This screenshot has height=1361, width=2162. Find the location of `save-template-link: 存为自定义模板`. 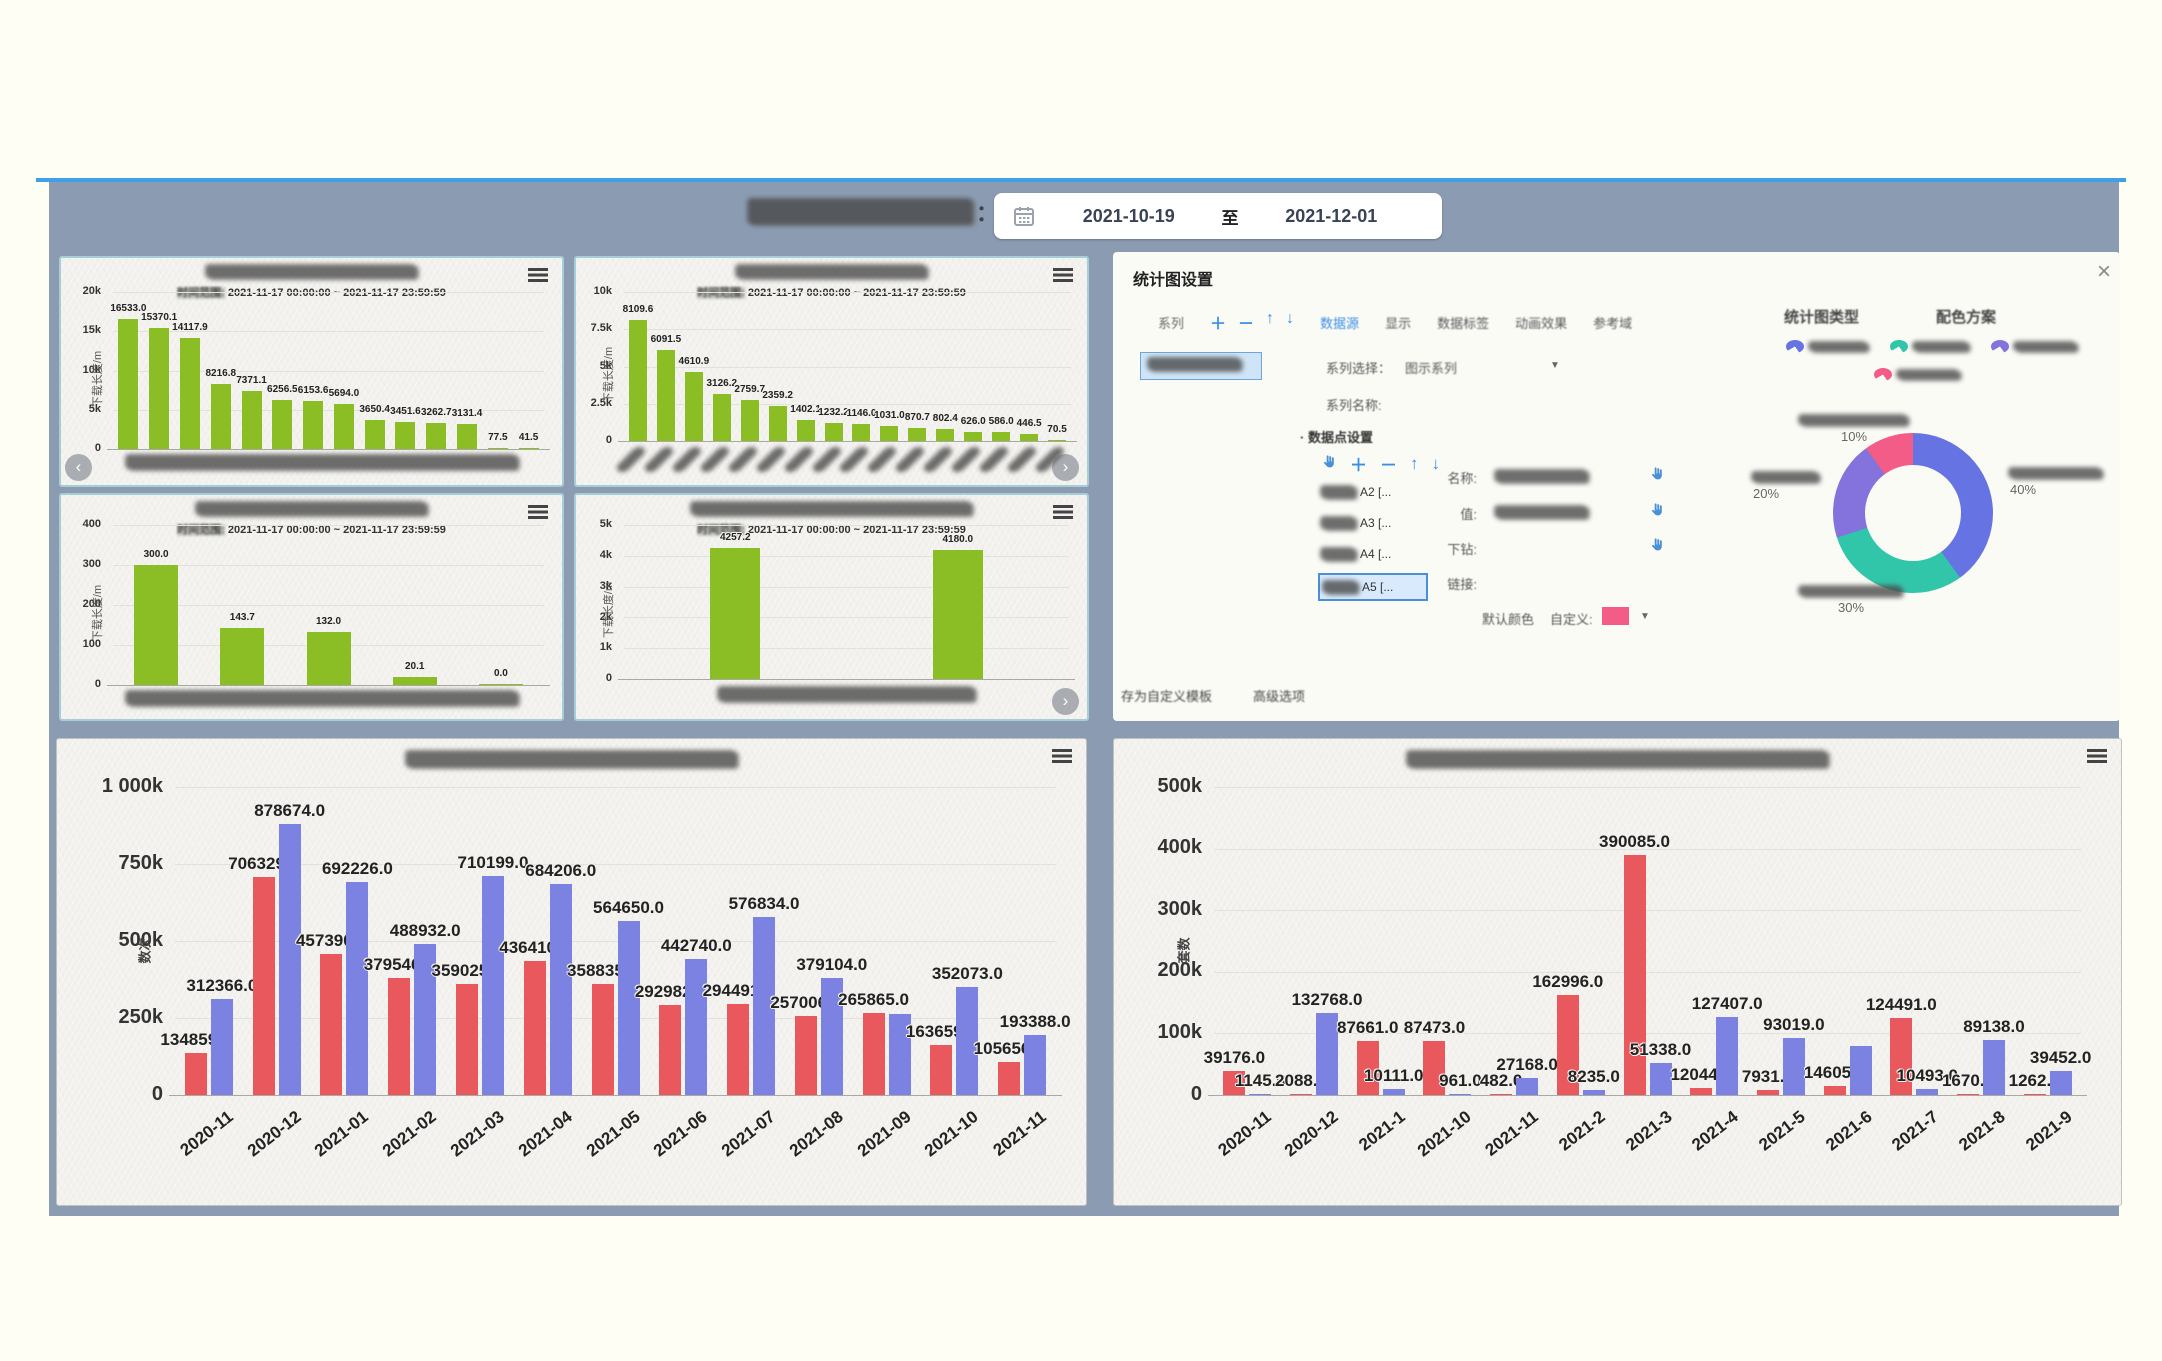

save-template-link: 存为自定义模板 is located at coordinates (1167, 696).